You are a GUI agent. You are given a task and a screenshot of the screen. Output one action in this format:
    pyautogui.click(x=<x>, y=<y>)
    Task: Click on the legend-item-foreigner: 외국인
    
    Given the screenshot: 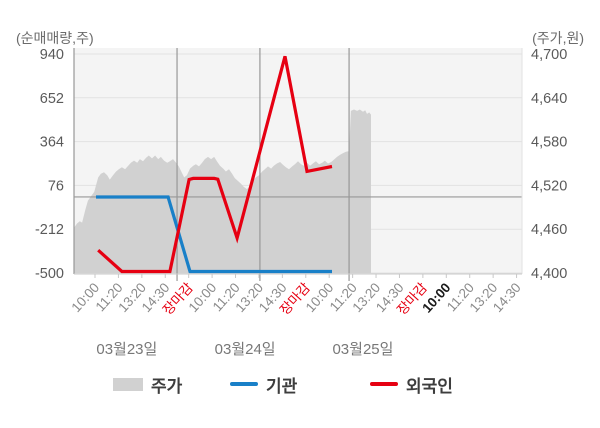 What is the action you would take?
    pyautogui.click(x=411, y=384)
    